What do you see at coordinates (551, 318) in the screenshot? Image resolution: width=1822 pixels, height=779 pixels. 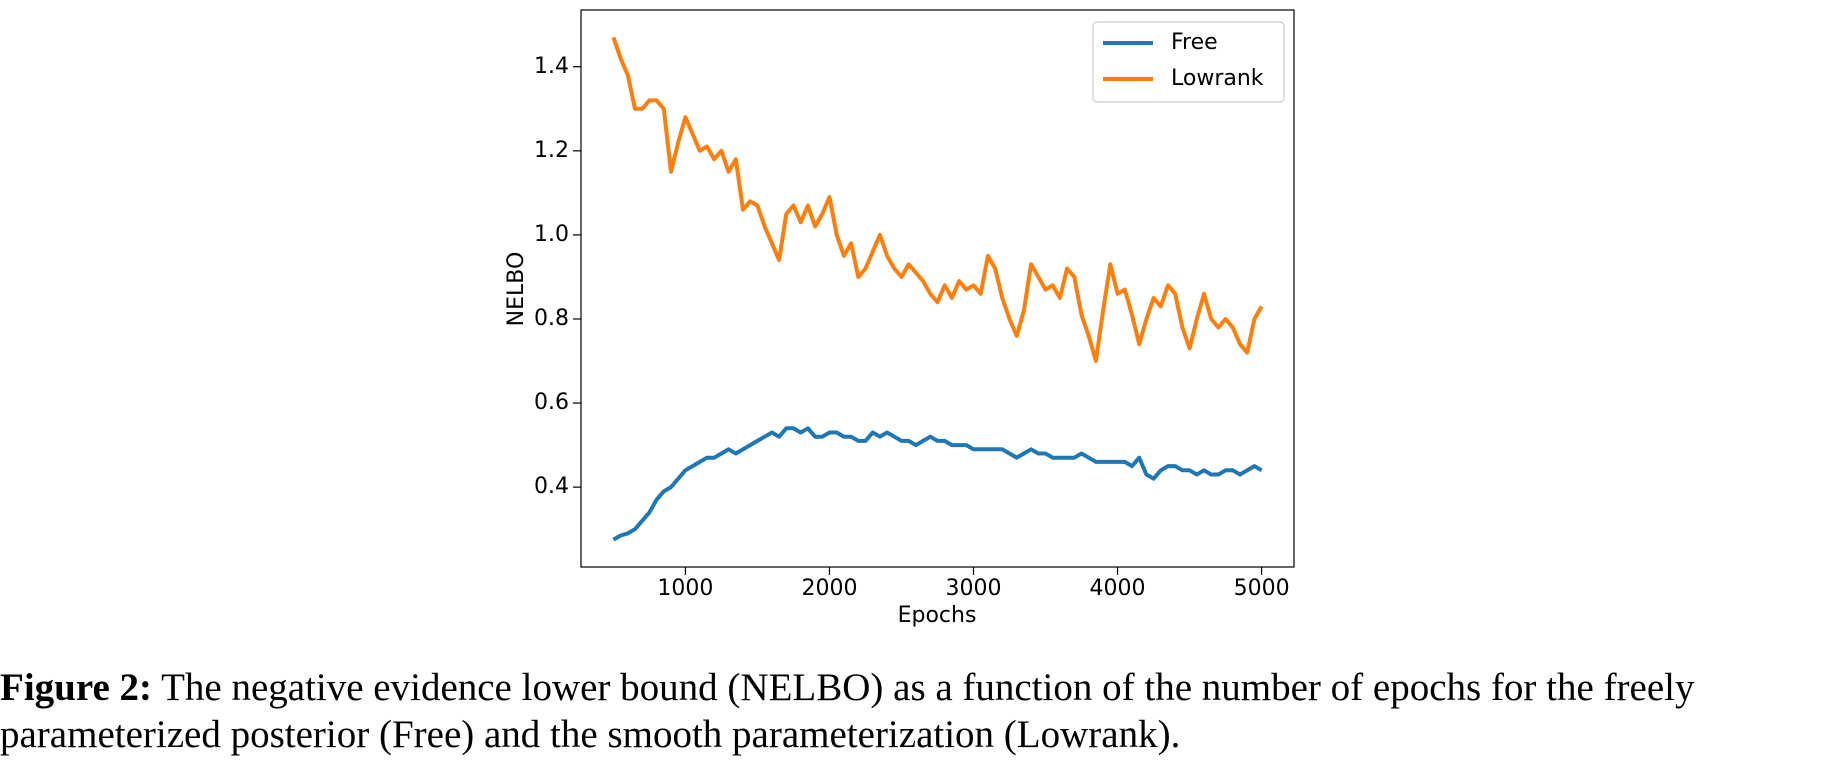 I see `y-tick-label: 0.8` at bounding box center [551, 318].